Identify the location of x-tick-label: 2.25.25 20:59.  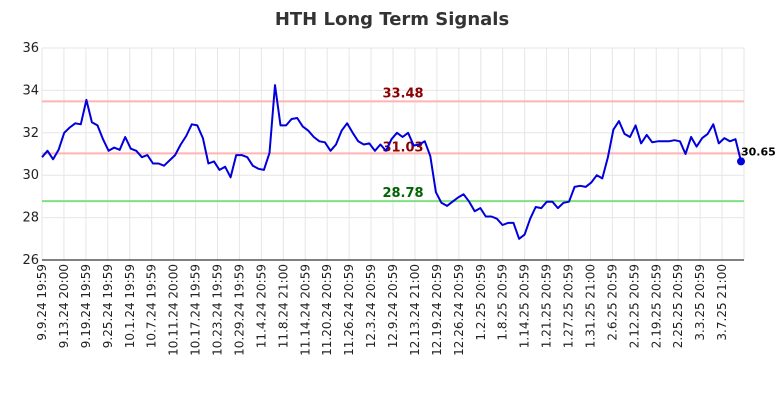
(678, 306).